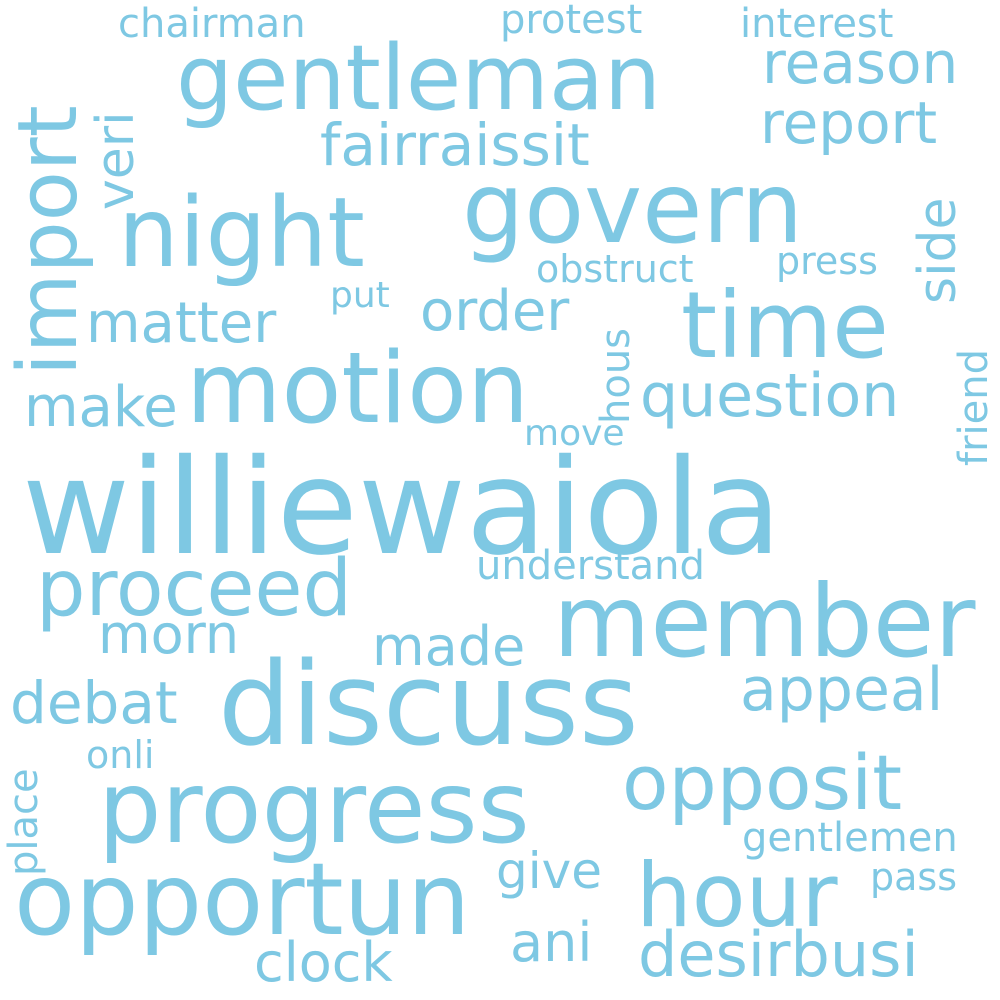 Image resolution: width=1000 pixels, height=1000 pixels. Describe the element at coordinates (449, 646) in the screenshot. I see `word-made: made` at that location.